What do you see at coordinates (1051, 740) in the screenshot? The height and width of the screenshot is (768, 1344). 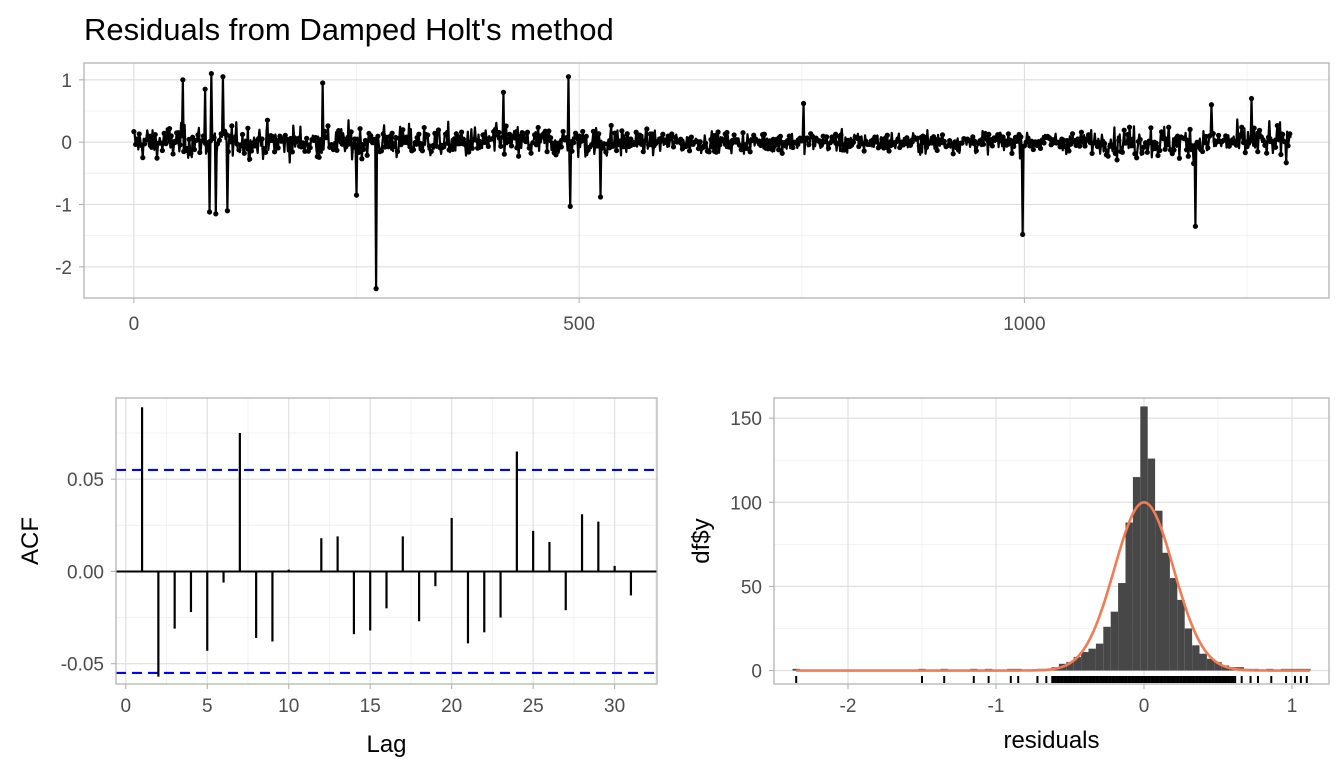 I see `x-axis-title: residuals` at bounding box center [1051, 740].